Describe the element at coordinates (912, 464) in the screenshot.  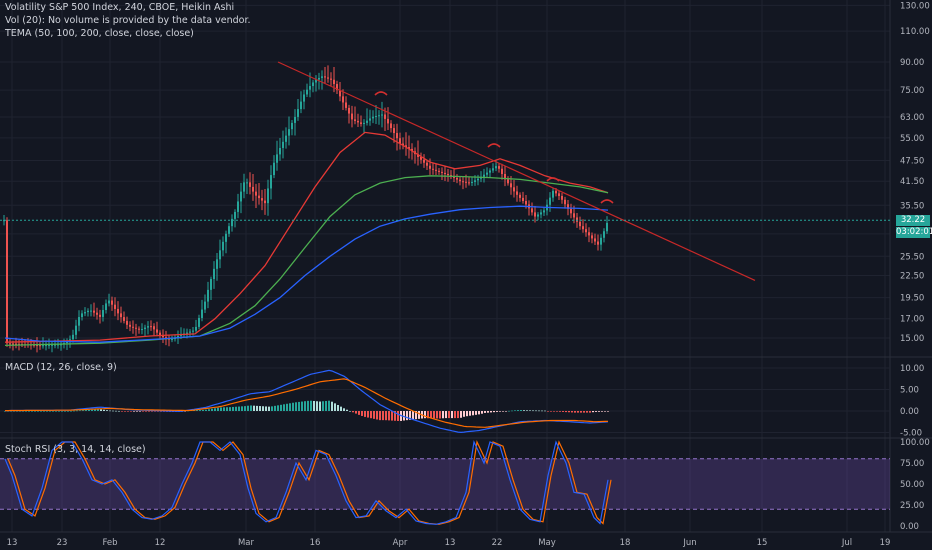
I see `stoch-tick-label: 75.00` at that location.